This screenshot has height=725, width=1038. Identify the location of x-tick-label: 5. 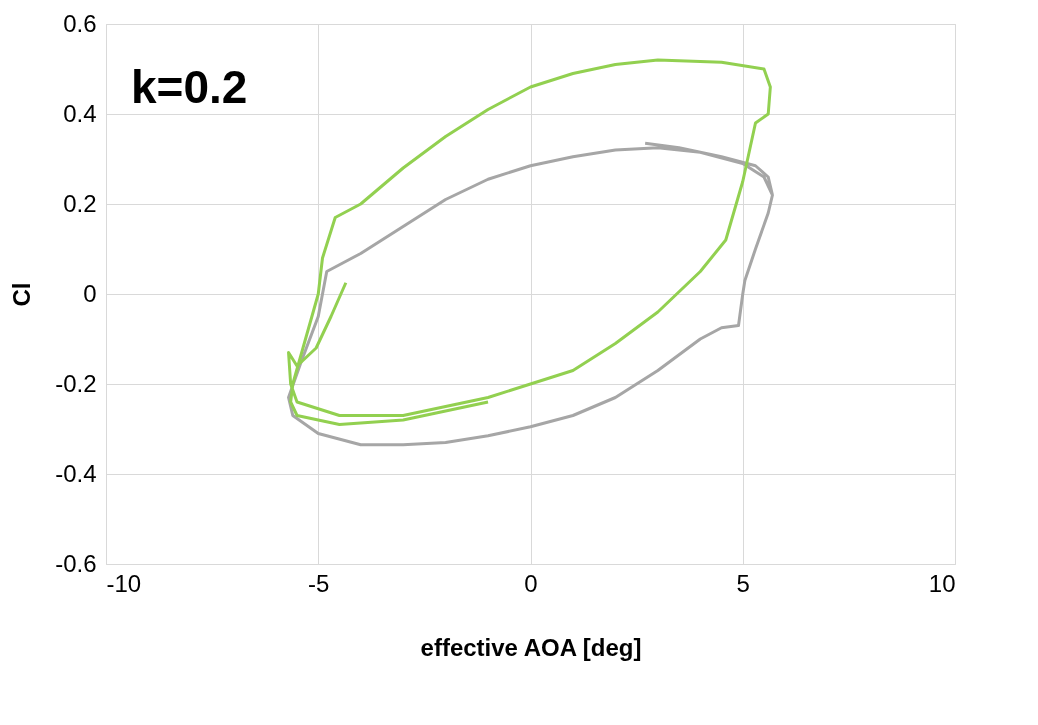
(743, 583).